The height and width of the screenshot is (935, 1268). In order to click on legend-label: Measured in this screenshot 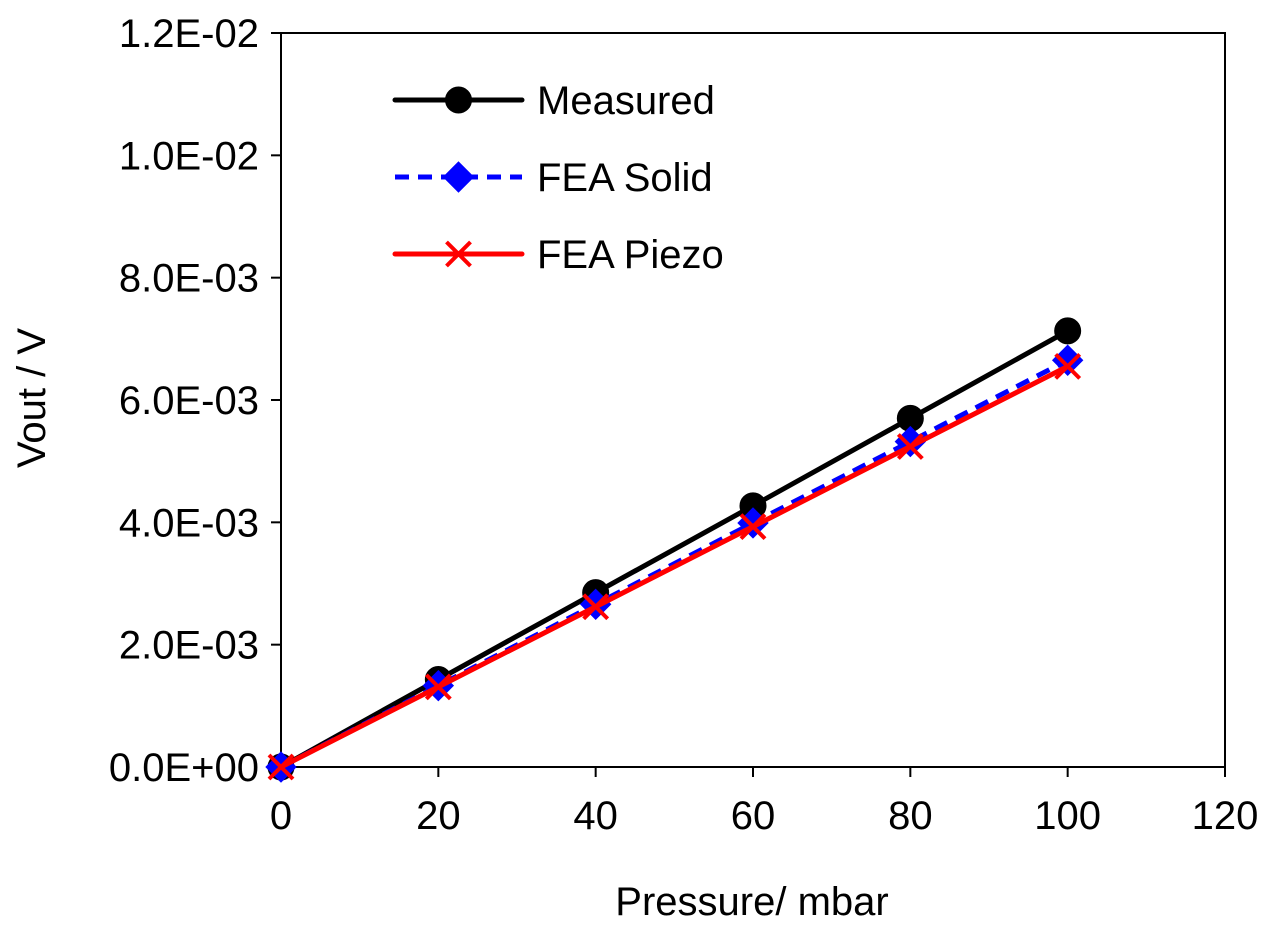, I will do `click(626, 101)`.